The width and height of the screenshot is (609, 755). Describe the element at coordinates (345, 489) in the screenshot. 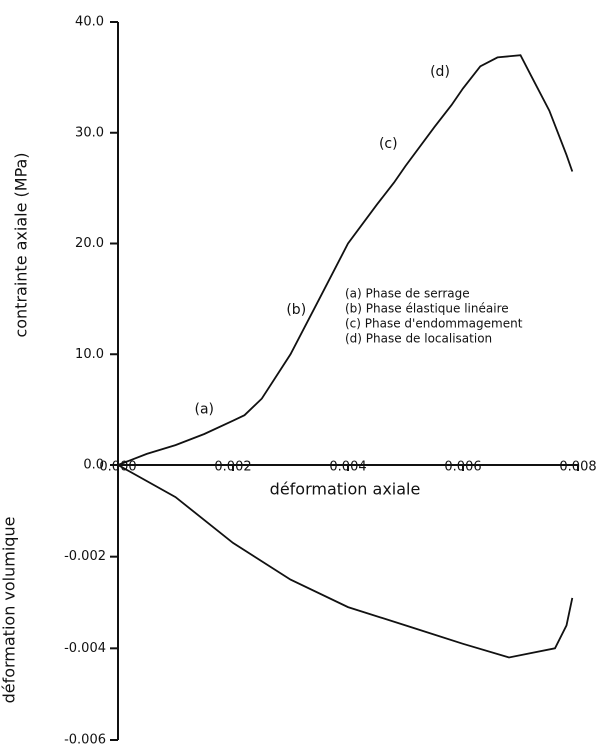

I see `x-axis-label: déformation axiale` at that location.